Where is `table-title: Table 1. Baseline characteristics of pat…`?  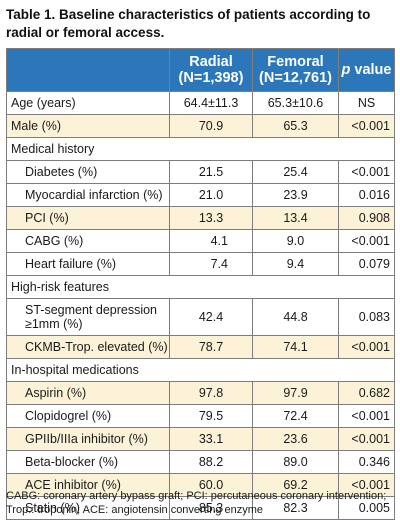
table-title: Table 1. Baseline characteristics of pat… is located at coordinates (188, 23).